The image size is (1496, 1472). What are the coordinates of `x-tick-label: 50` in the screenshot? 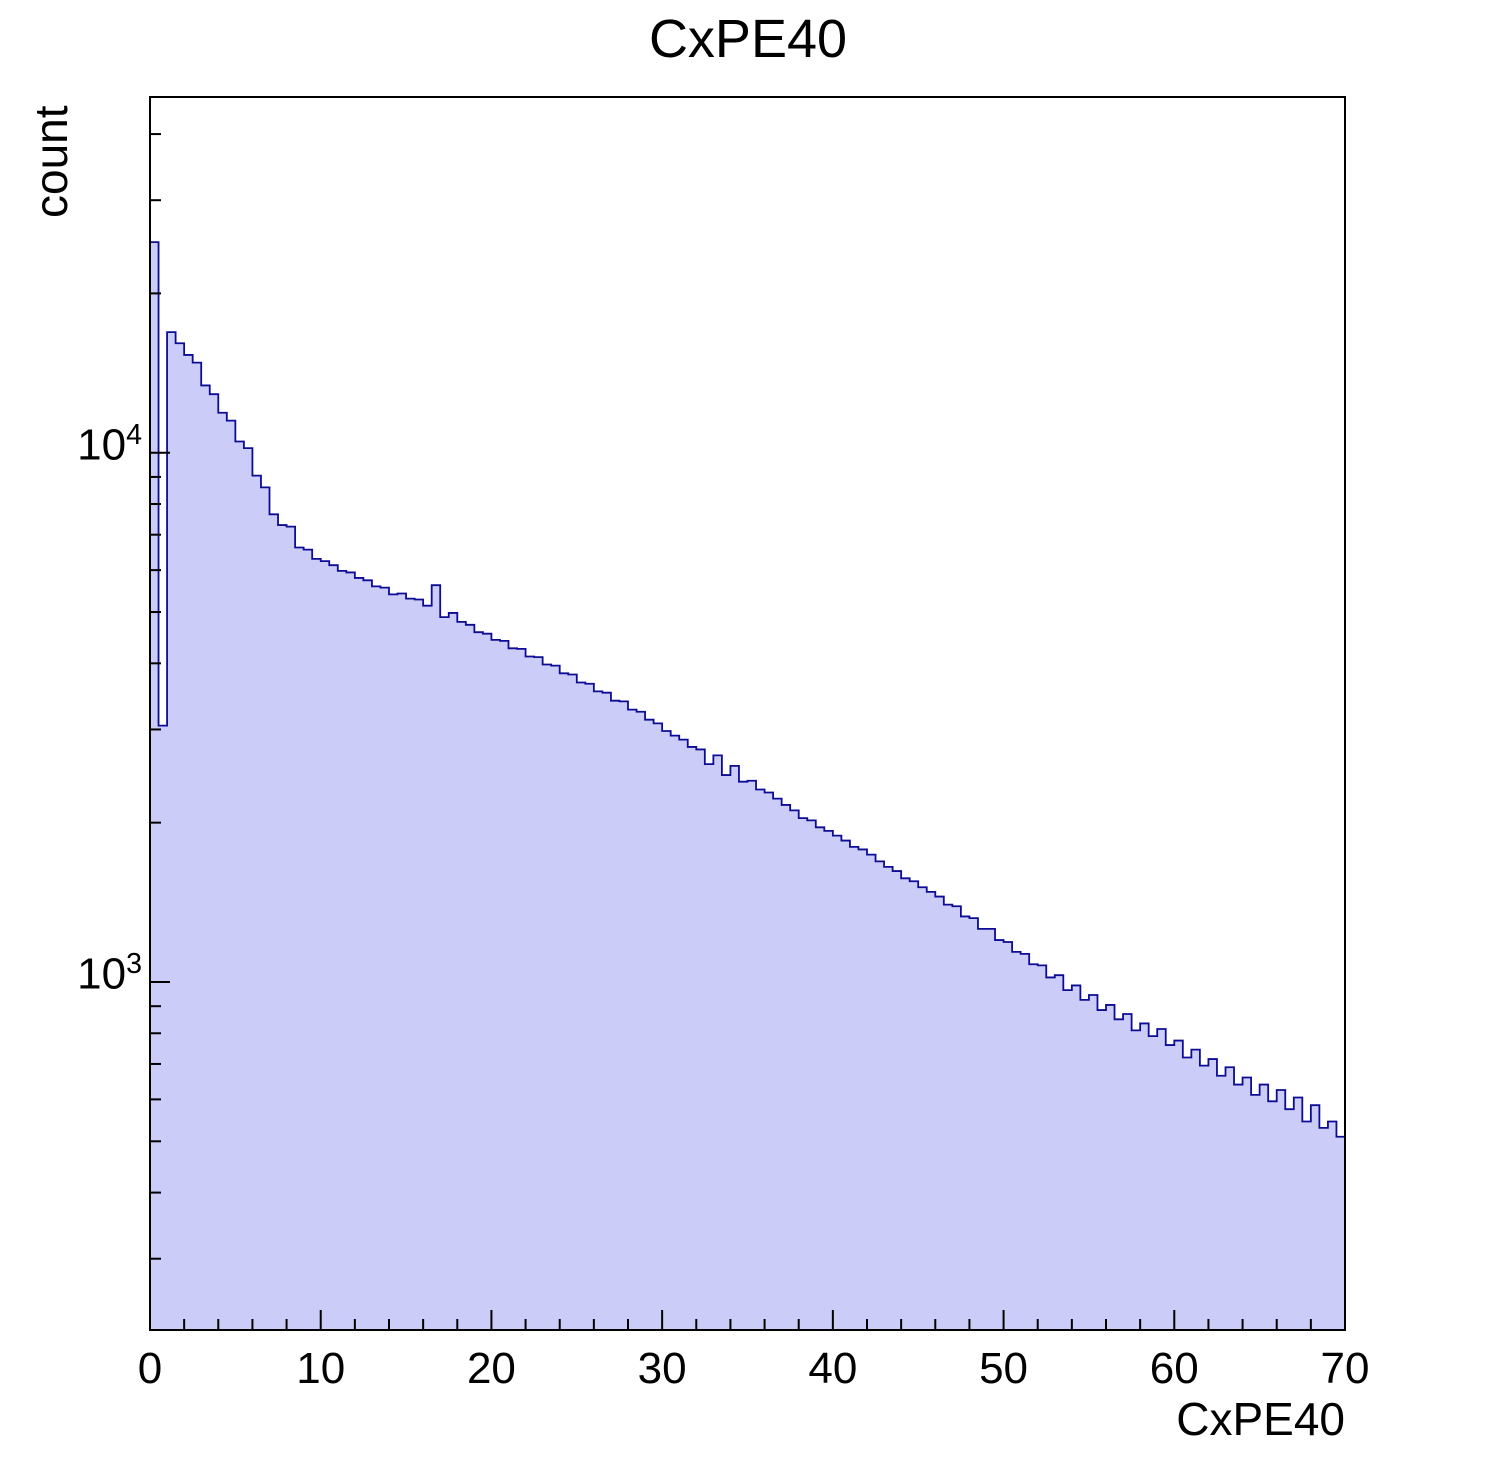 It's located at (1004, 1368).